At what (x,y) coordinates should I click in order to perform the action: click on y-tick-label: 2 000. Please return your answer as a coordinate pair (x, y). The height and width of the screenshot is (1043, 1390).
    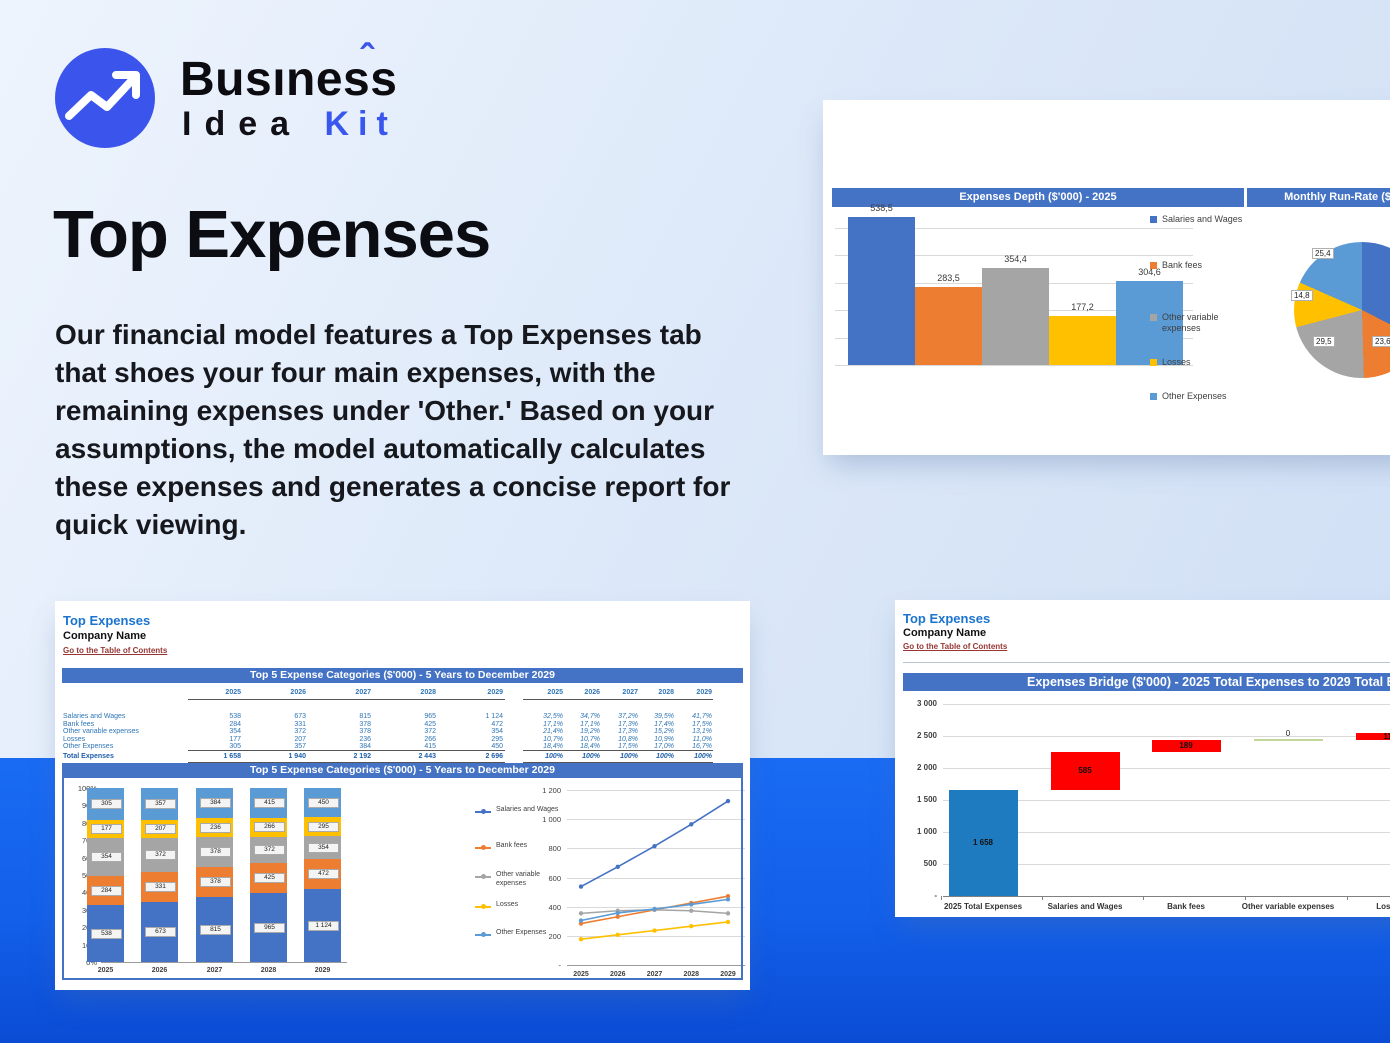
    Looking at the image, I should click on (926, 767).